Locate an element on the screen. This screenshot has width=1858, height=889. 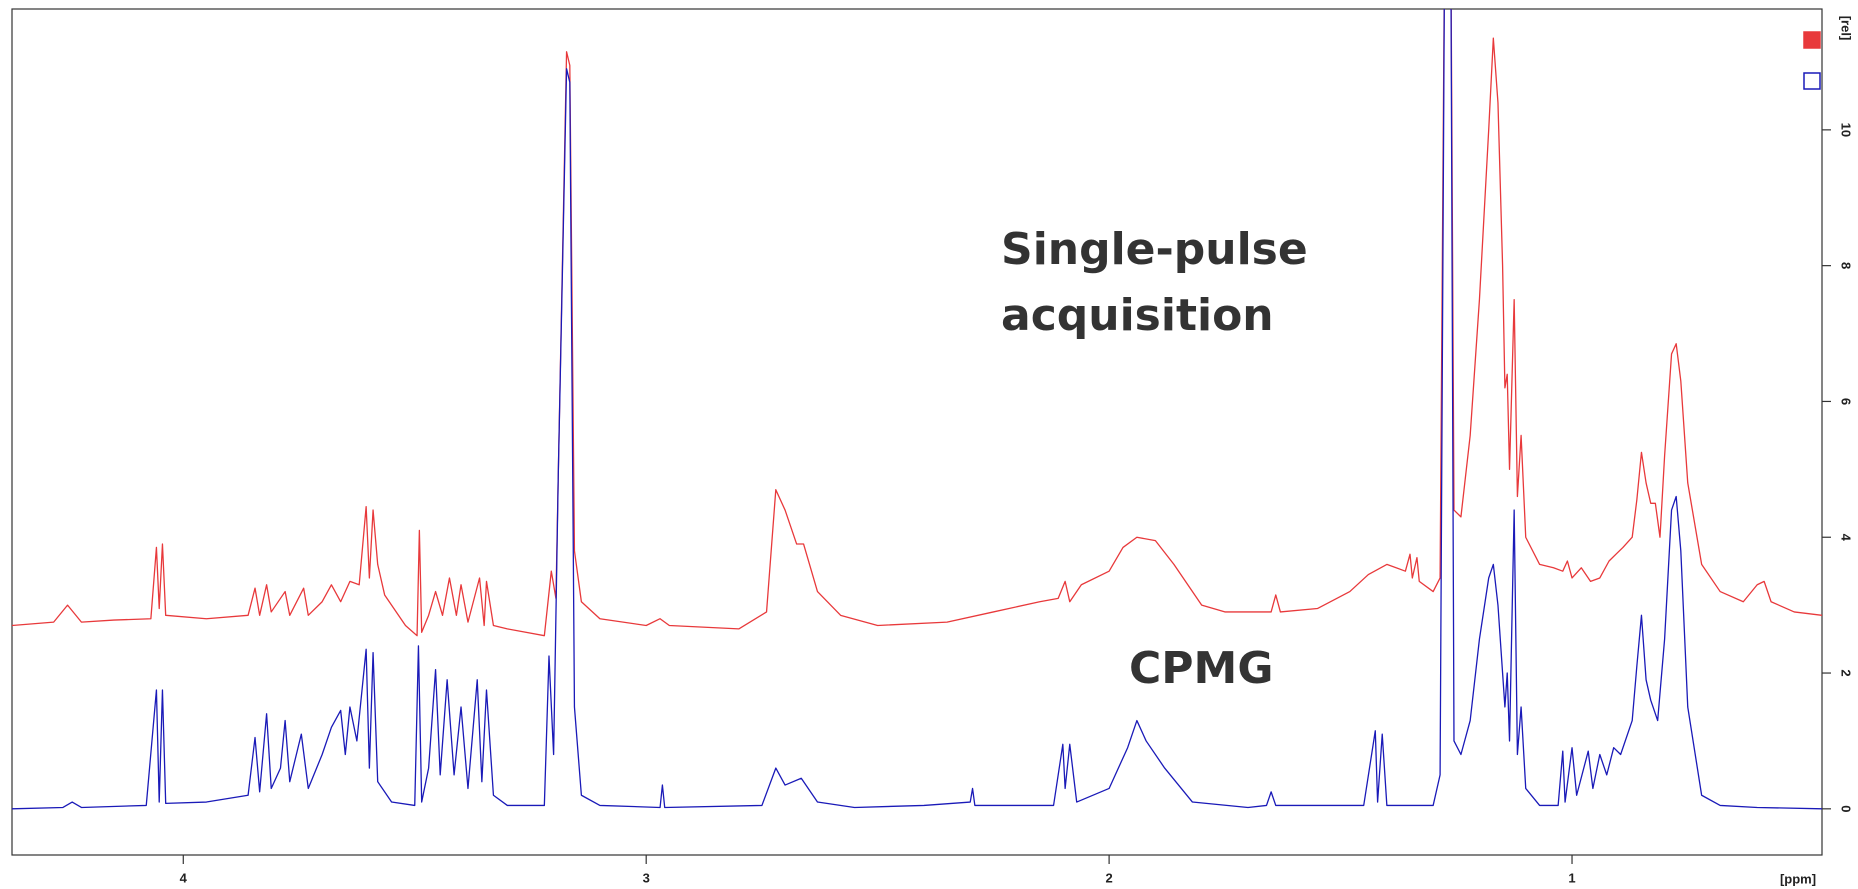
annotation: CPMG is located at coordinates (1201, 668).